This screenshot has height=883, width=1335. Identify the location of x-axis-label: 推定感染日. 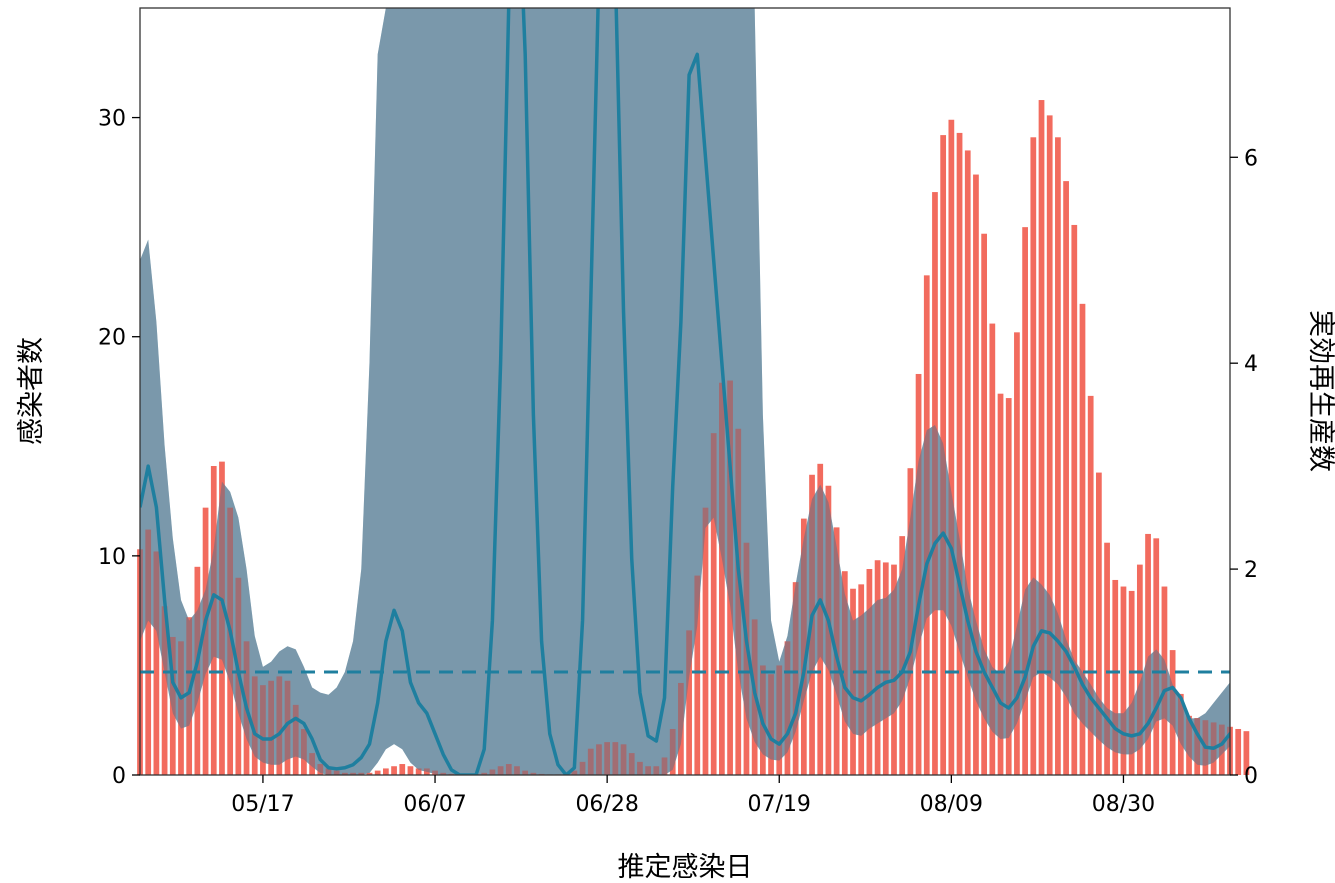
(685, 867).